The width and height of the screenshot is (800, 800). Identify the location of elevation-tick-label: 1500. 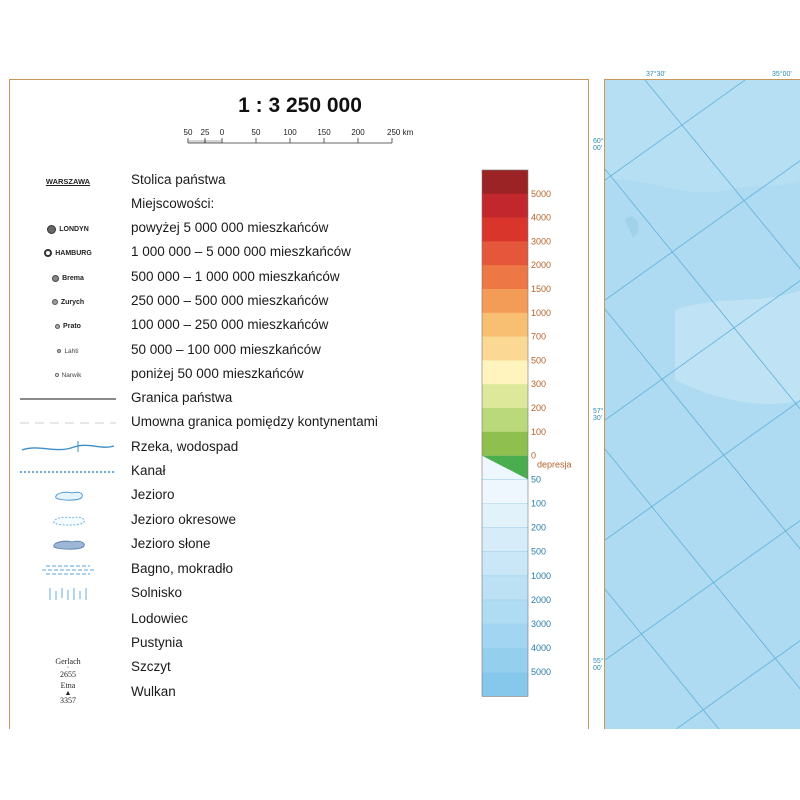
(541, 289).